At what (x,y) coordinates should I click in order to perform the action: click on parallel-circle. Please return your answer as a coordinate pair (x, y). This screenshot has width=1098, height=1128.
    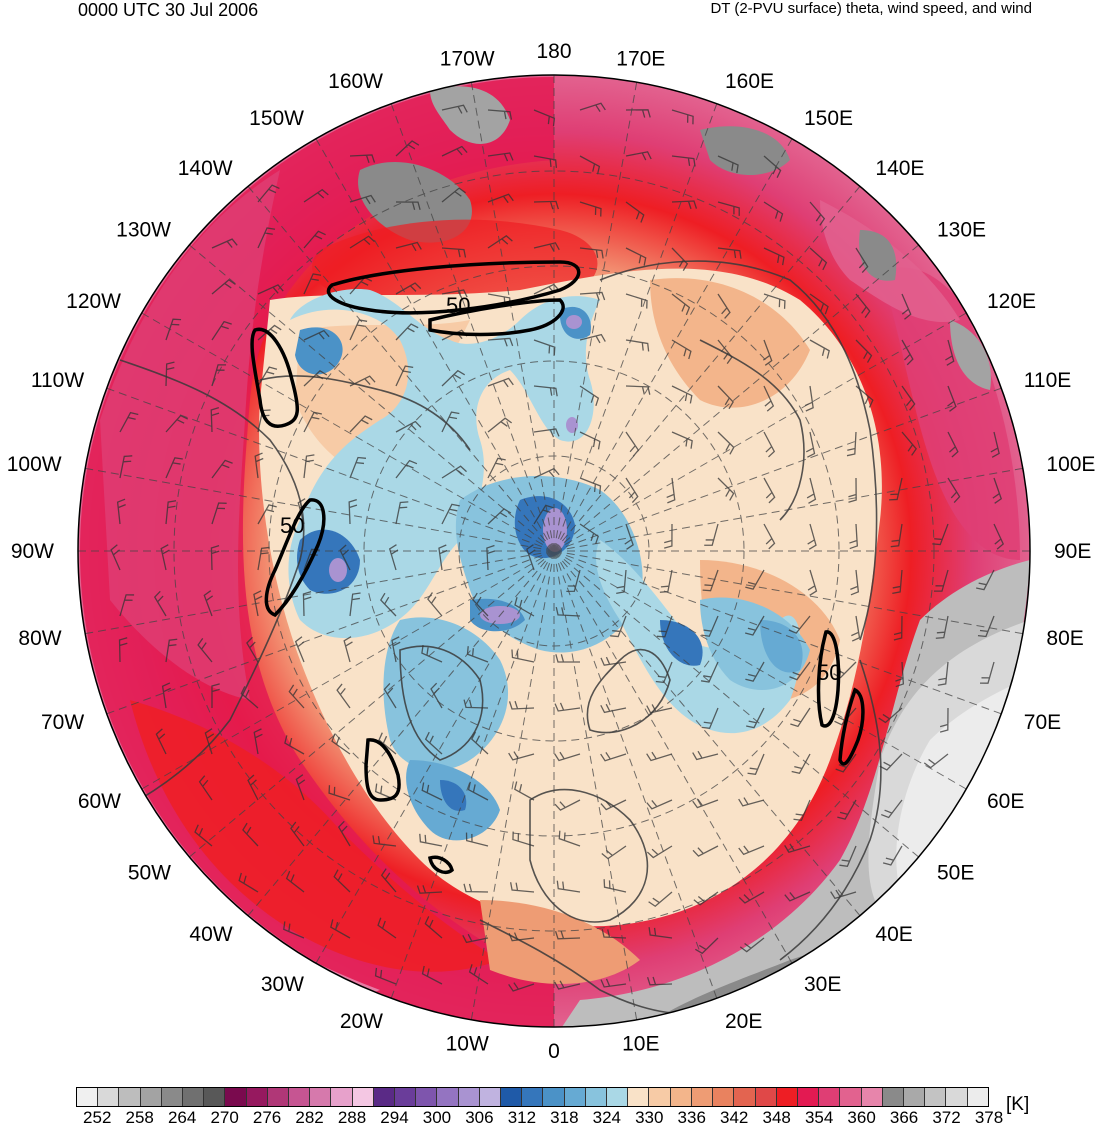
    Looking at the image, I should click on (554, 551).